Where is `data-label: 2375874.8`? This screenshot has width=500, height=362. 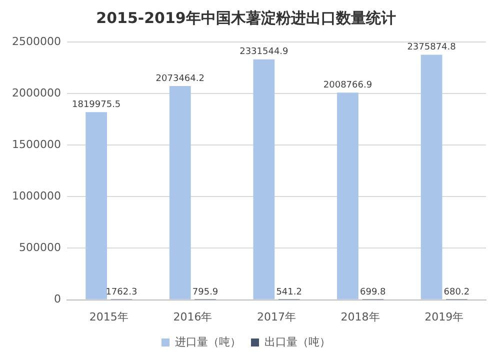
data-label: 2375874.8 is located at coordinates (431, 47).